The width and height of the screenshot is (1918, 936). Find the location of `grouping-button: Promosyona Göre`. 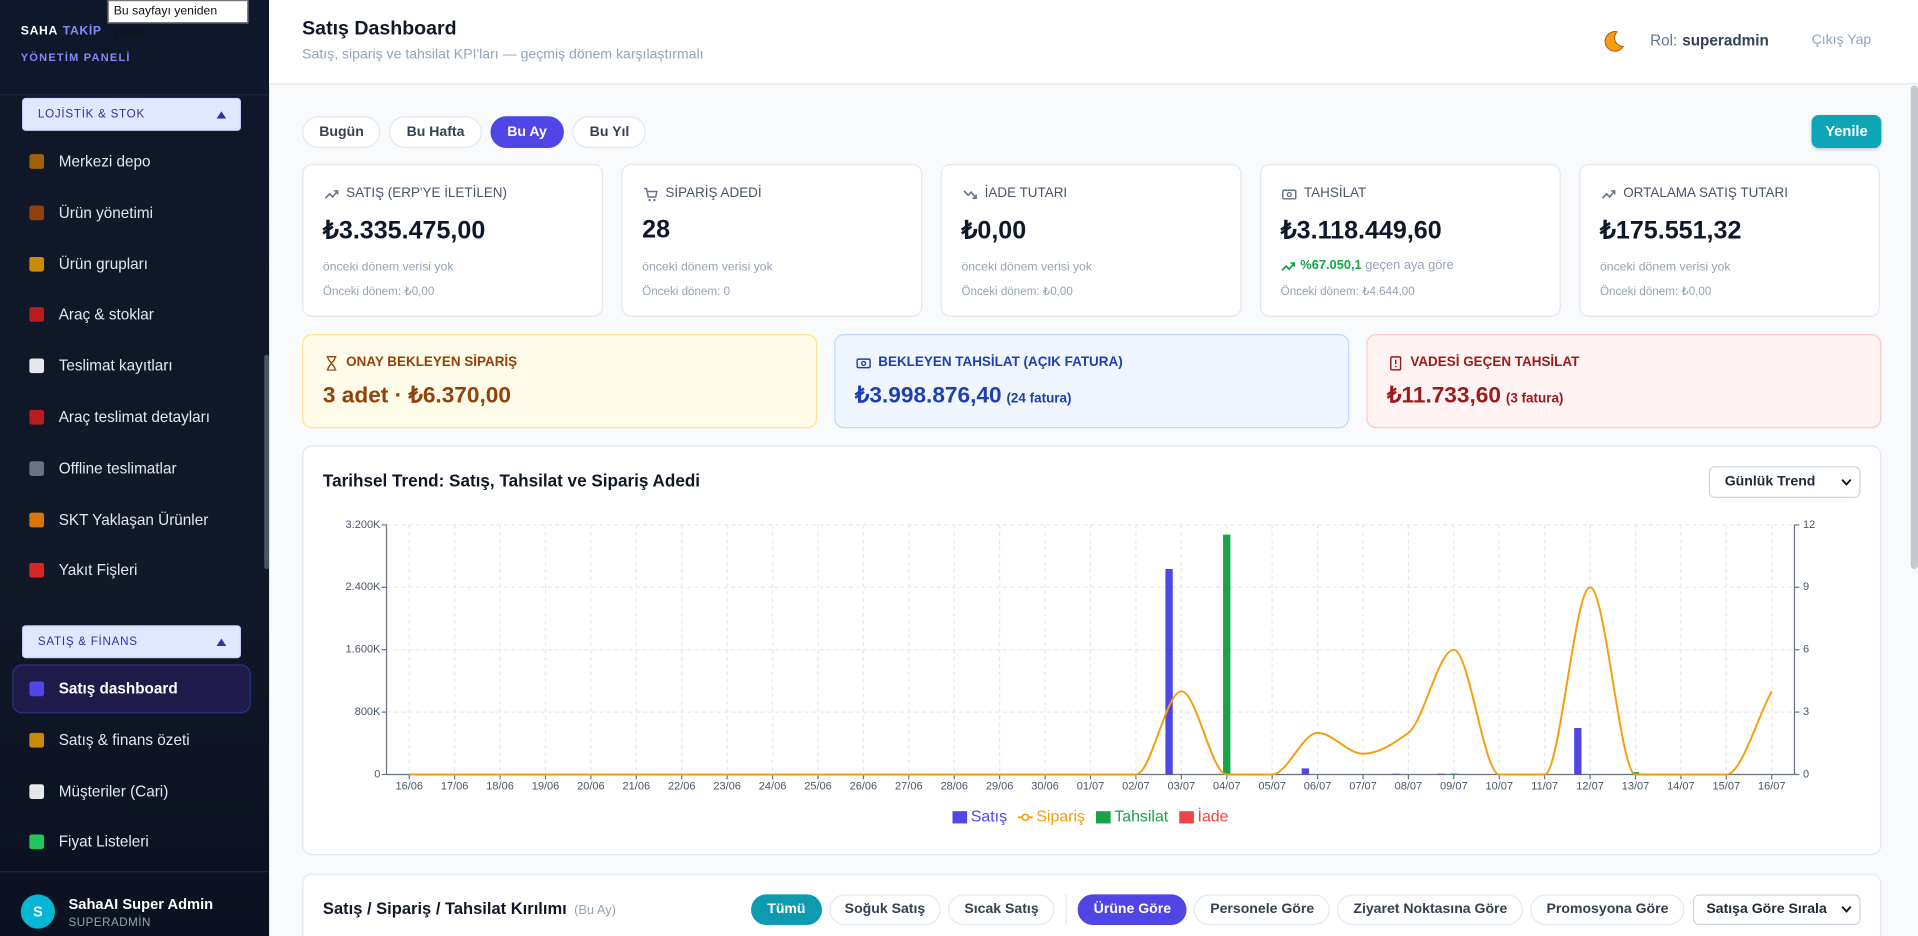

grouping-button: Promosyona Göre is located at coordinates (1607, 909).